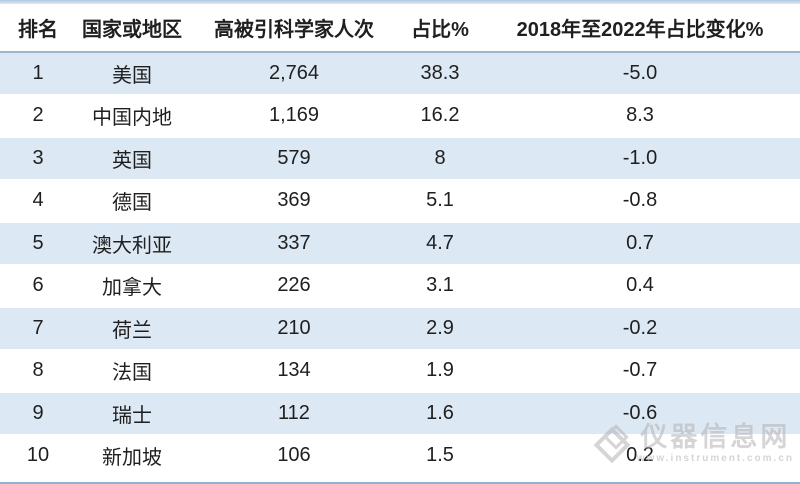 The height and width of the screenshot is (484, 800). What do you see at coordinates (132, 74) in the screenshot?
I see `cell-country: 美国` at bounding box center [132, 74].